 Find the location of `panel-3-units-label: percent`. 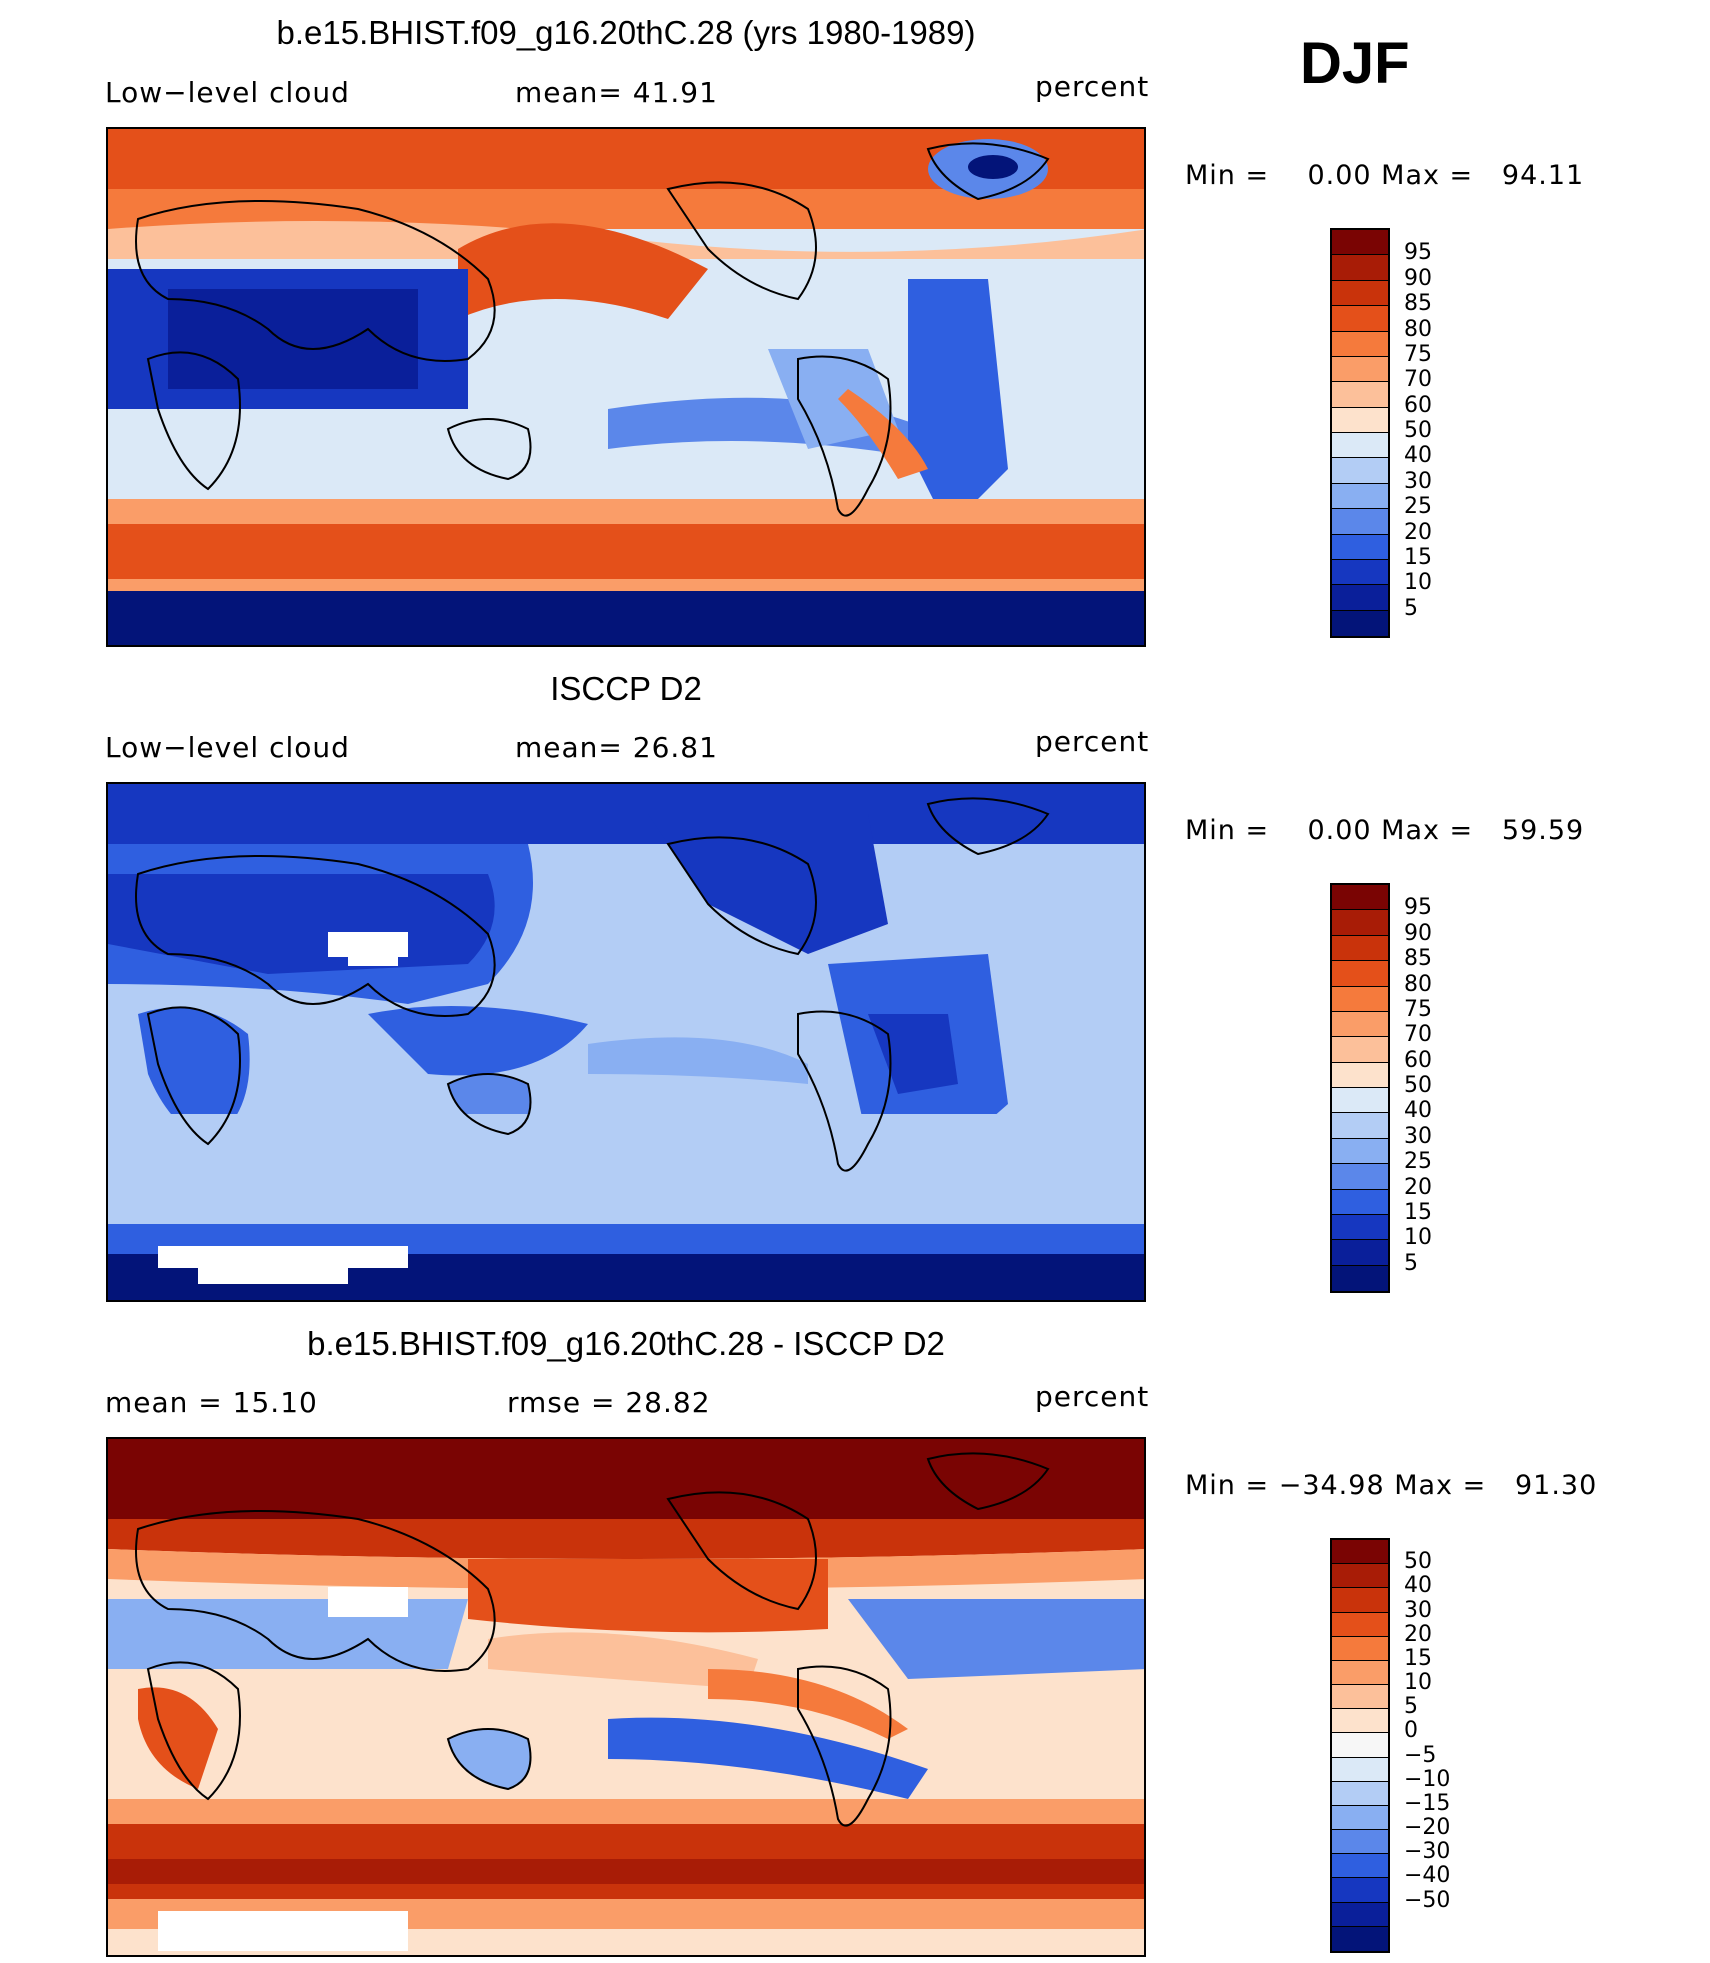

panel-3-units-label: percent is located at coordinates (1092, 1396).